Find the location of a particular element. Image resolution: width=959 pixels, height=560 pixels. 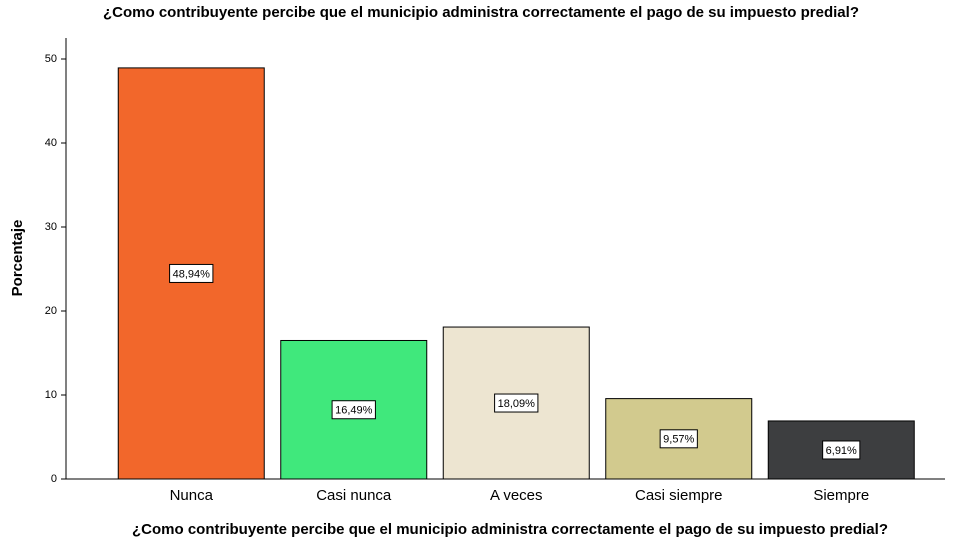

x-tick-label: Nunca is located at coordinates (192, 495).